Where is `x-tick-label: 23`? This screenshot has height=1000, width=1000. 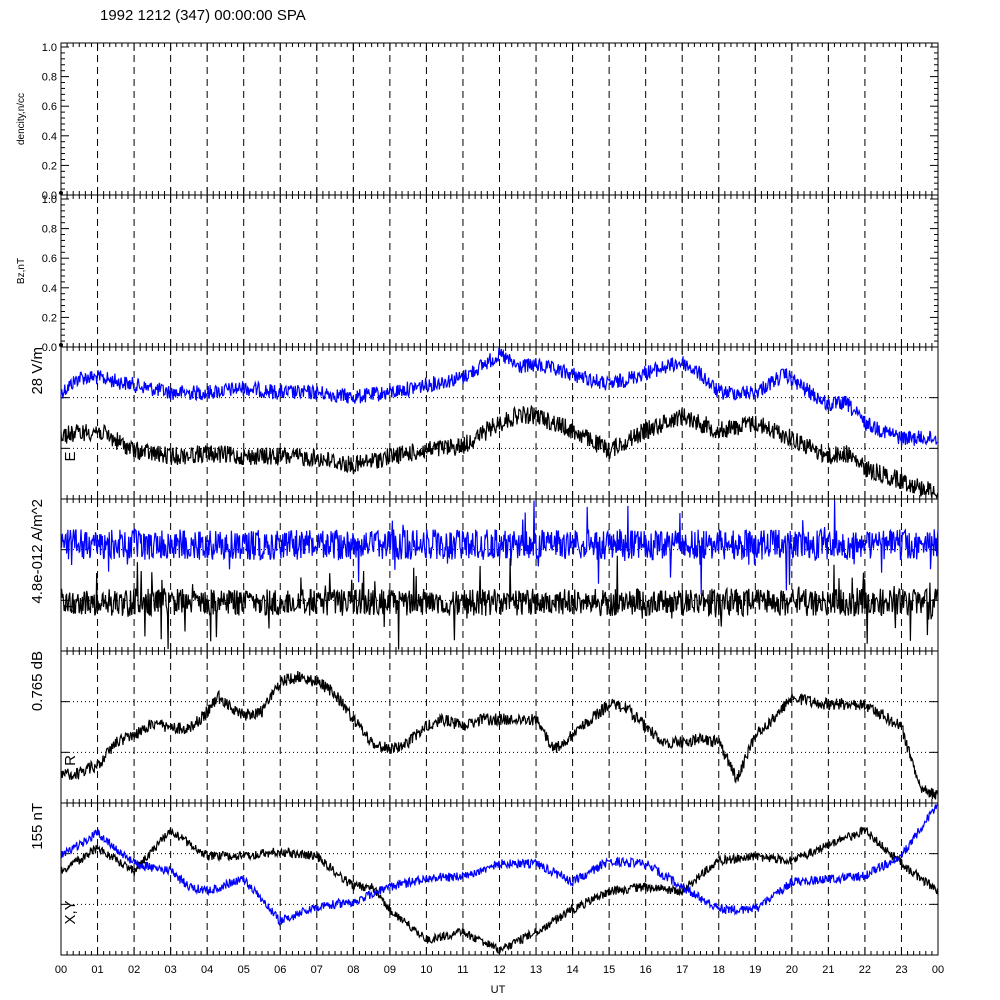 x-tick-label: 23 is located at coordinates (901, 970).